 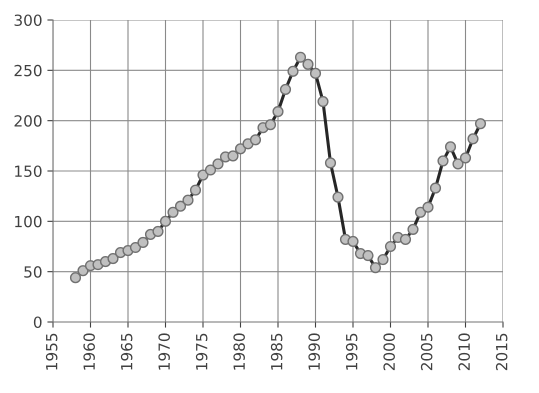 What do you see at coordinates (33, 272) in the screenshot?
I see `y-tick-label: 50` at bounding box center [33, 272].